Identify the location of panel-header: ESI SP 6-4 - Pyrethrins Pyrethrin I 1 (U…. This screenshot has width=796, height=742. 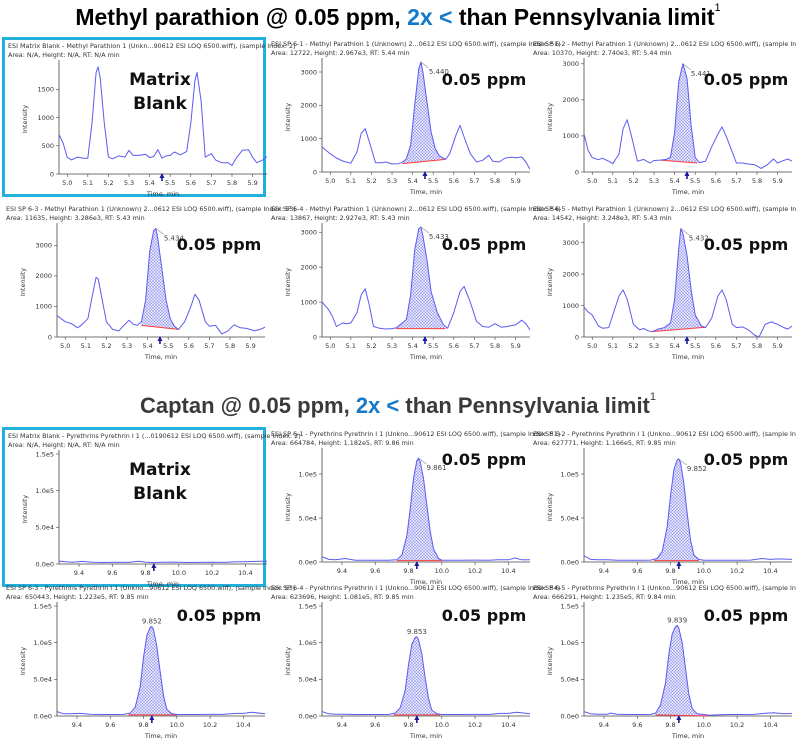
(415, 593).